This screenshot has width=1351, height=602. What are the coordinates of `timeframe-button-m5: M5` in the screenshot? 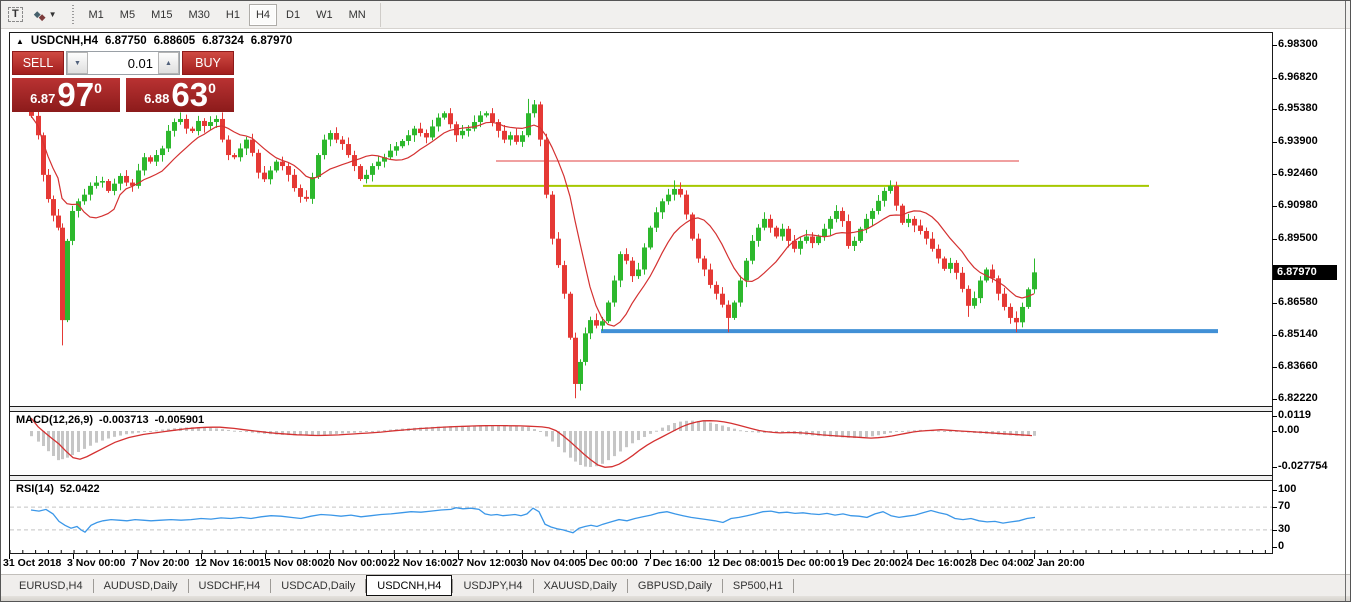 It's located at (127, 14).